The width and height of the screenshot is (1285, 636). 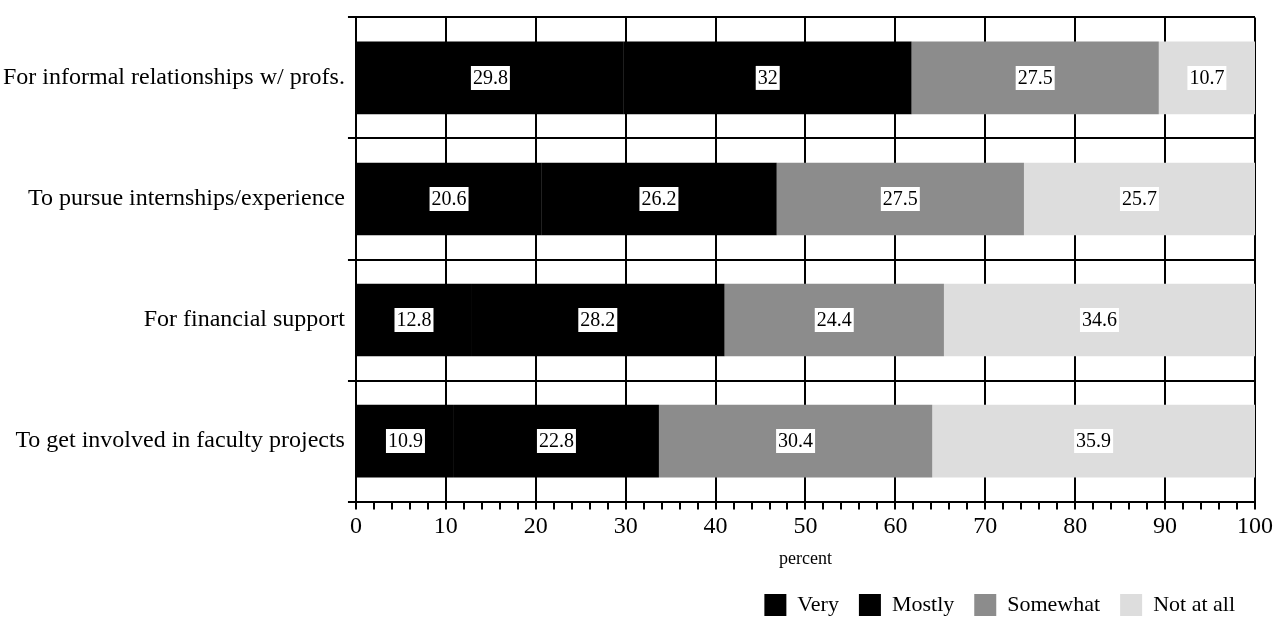 I want to click on y-tick-label: To pursue internships/experience, so click(x=186, y=197).